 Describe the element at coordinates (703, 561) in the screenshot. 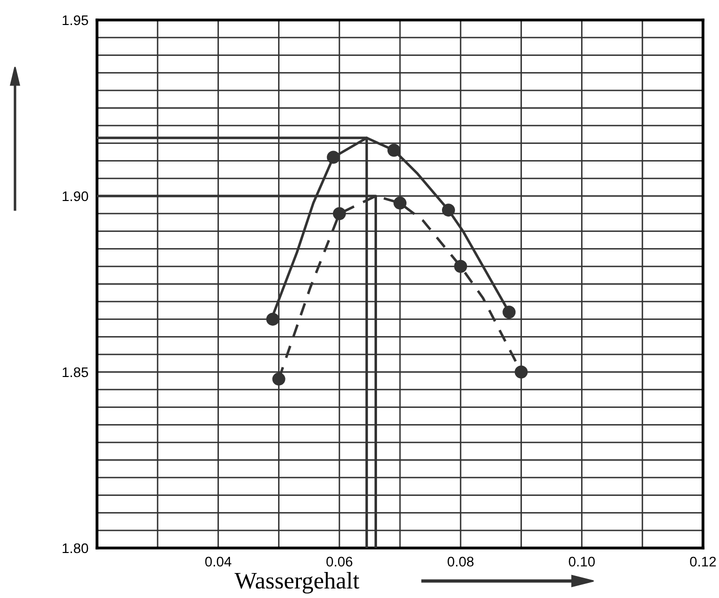

I see `x-tick-label: 0.12` at that location.